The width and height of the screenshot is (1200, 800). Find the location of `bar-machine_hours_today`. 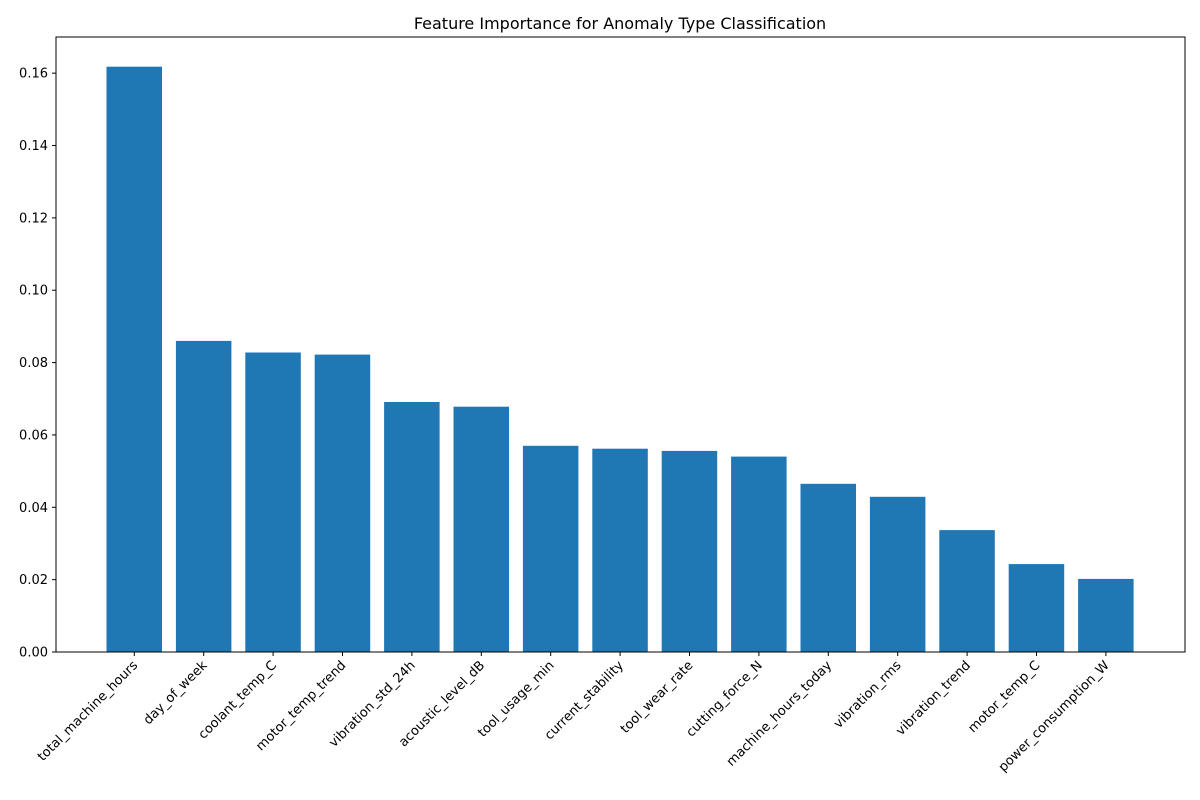

bar-machine_hours_today is located at coordinates (828, 567).